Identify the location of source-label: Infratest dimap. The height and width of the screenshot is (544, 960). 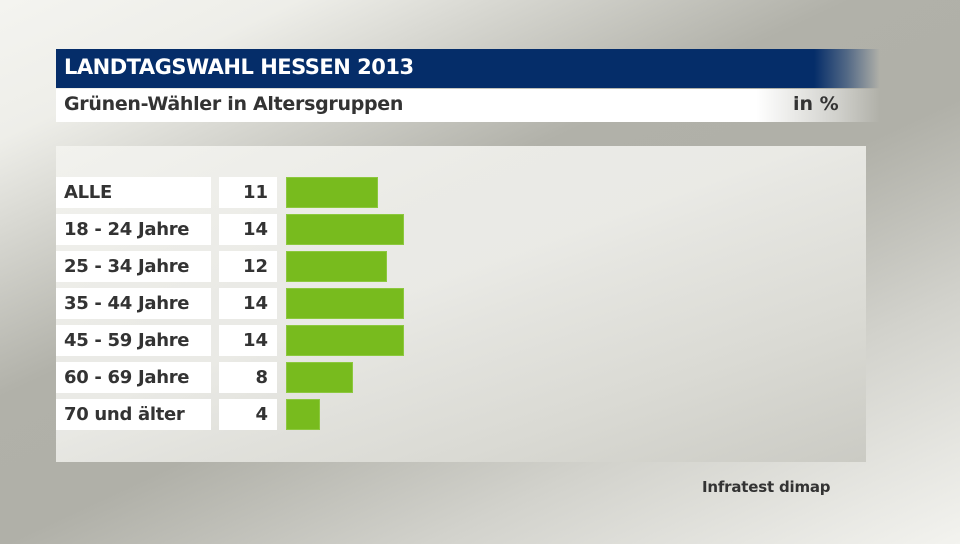
(766, 487).